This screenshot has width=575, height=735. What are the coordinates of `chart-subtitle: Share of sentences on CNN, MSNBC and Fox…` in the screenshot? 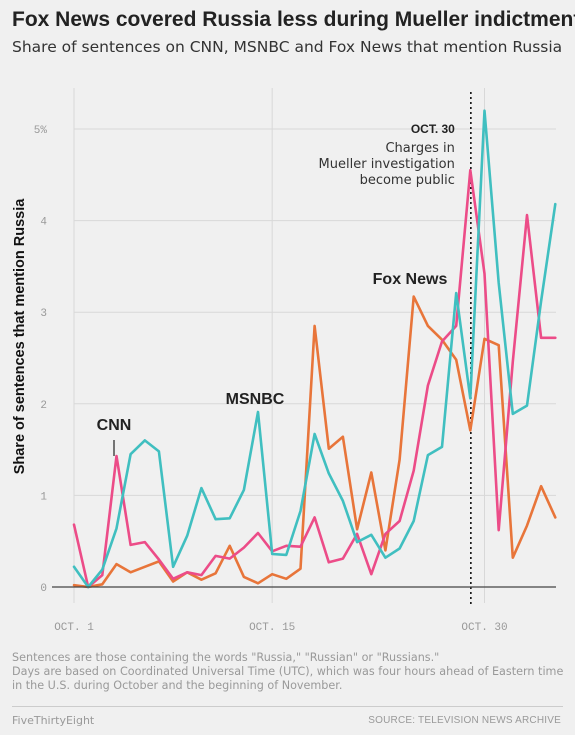 It's located at (287, 47).